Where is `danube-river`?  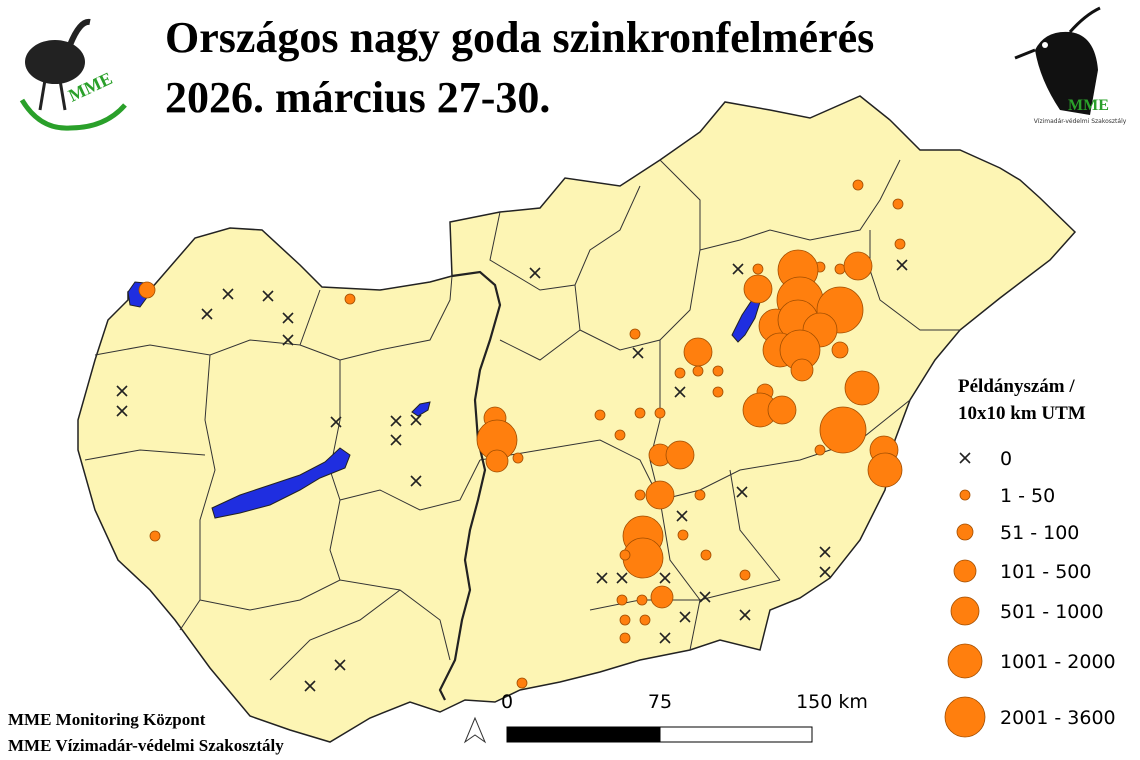 danube-river is located at coordinates (470, 485).